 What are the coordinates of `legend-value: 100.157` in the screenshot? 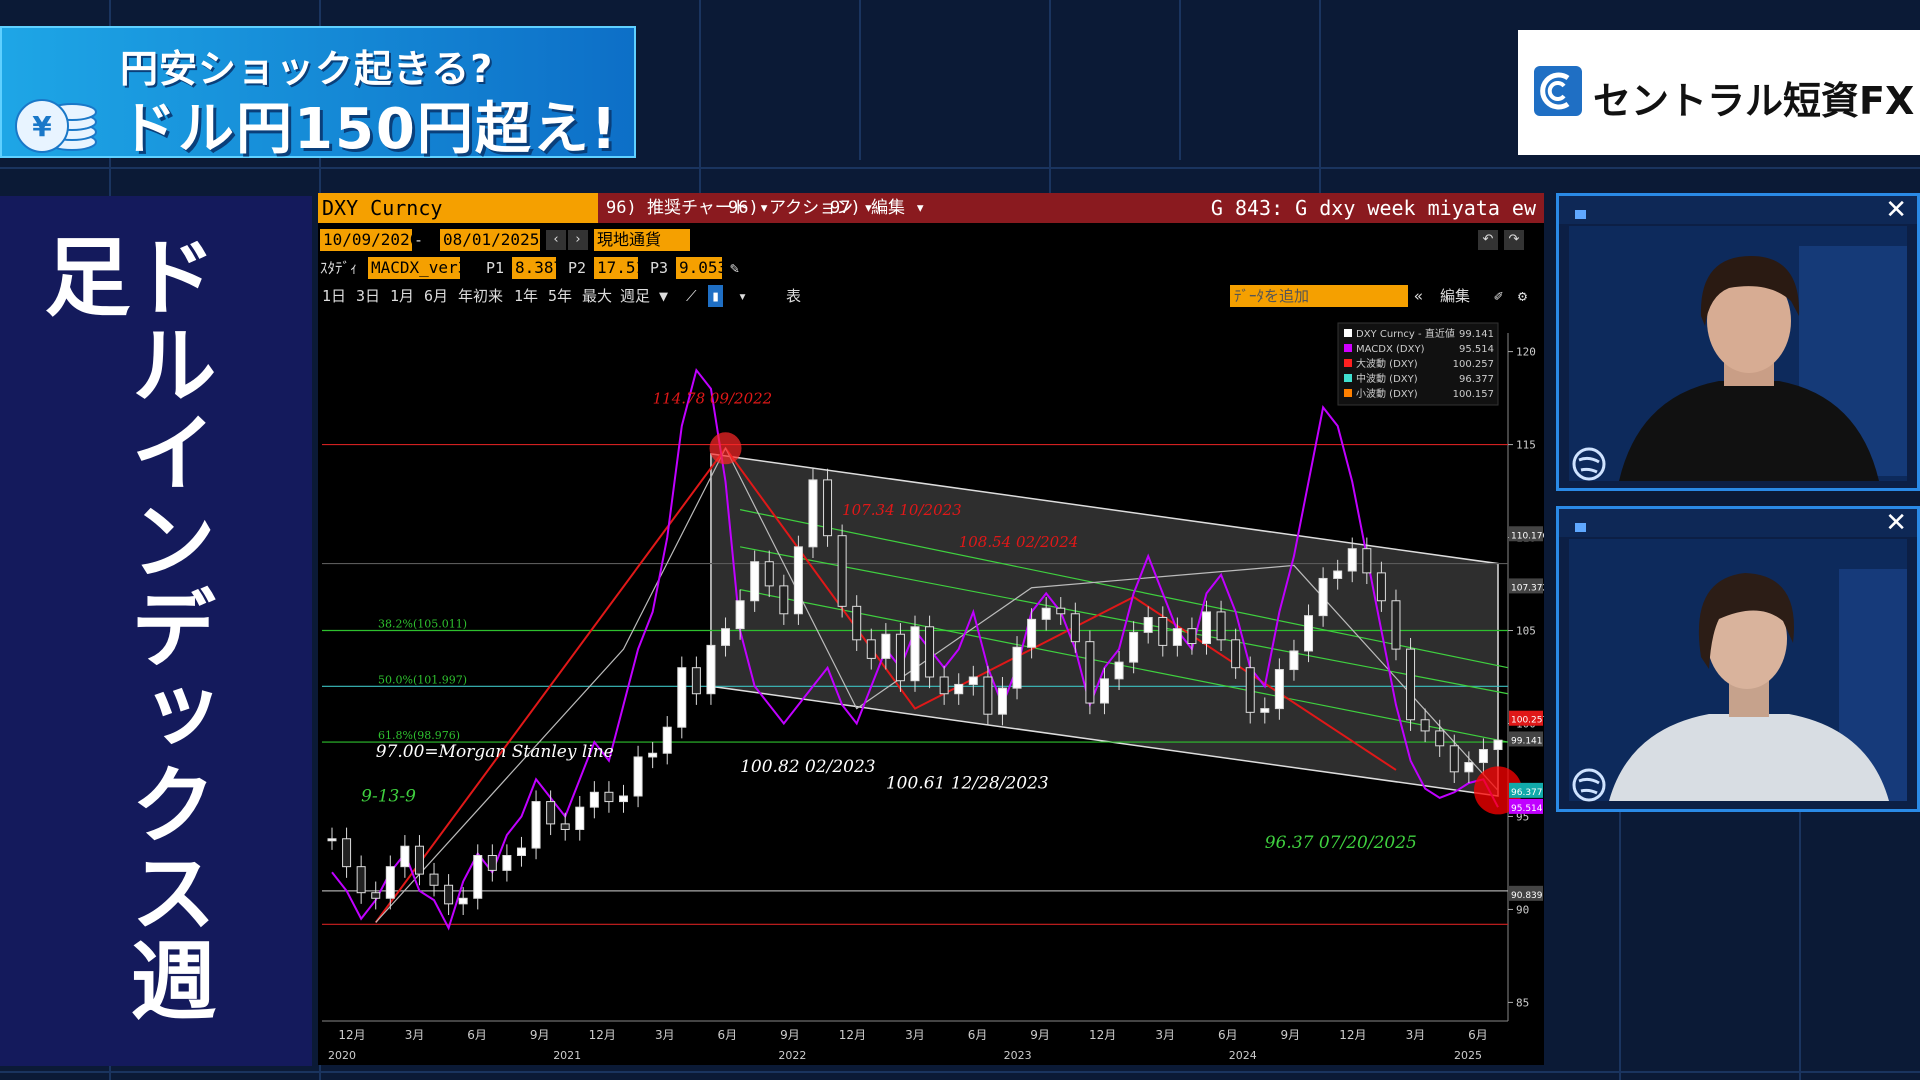 It's located at (1473, 394).